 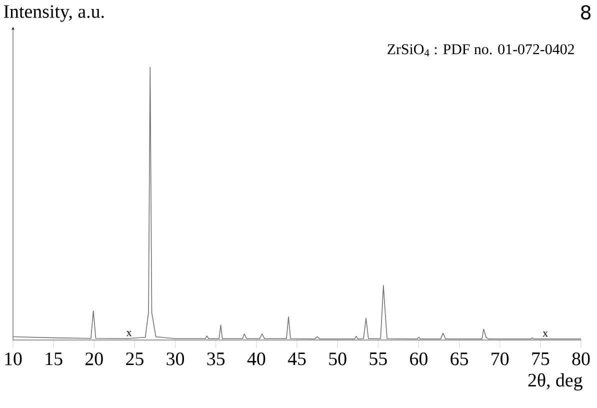 I want to click on x-tick-label: 15, so click(x=54, y=359).